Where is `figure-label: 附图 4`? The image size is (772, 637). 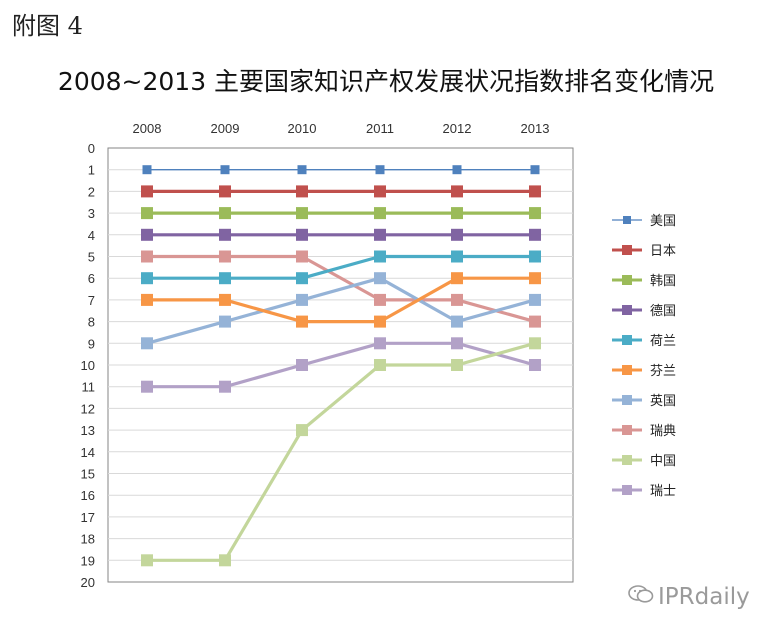 figure-label: 附图 4 is located at coordinates (47, 26).